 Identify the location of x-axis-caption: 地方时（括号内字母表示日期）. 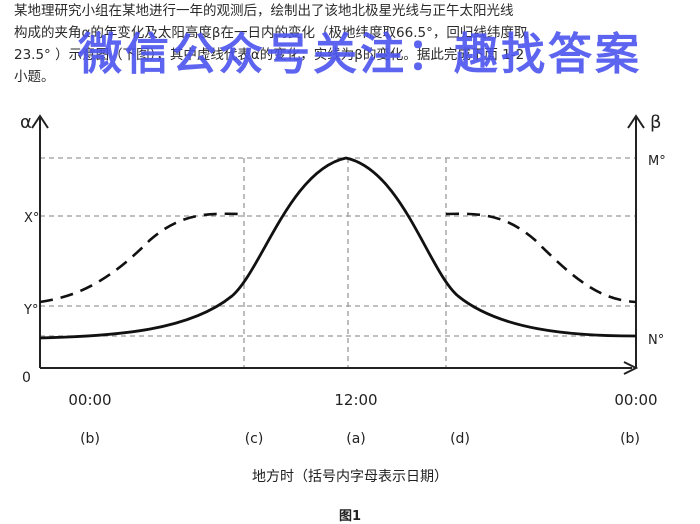
(350, 477).